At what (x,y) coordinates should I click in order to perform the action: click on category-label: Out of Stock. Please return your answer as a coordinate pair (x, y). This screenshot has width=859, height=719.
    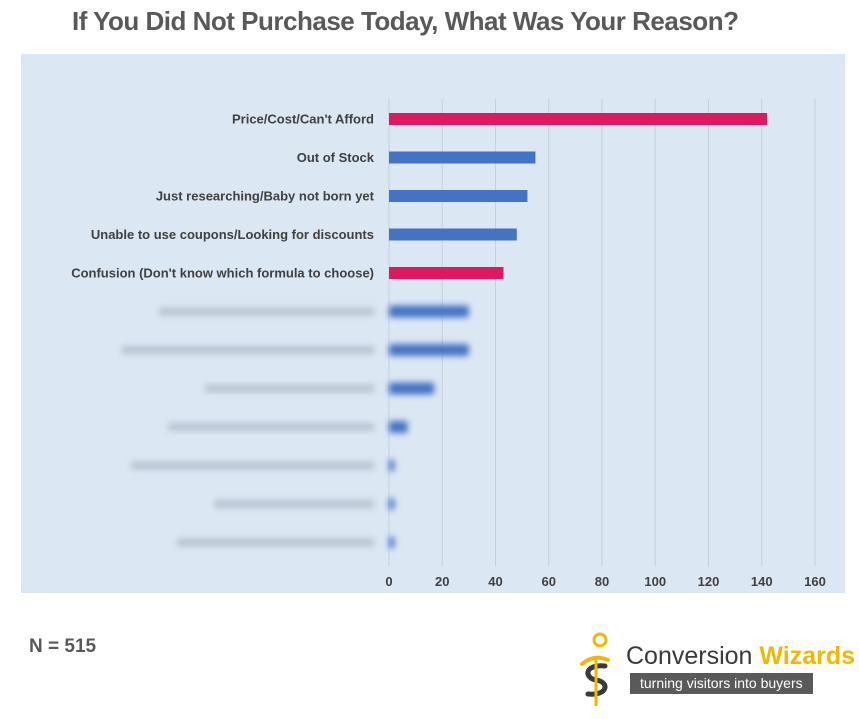
    Looking at the image, I should click on (336, 157).